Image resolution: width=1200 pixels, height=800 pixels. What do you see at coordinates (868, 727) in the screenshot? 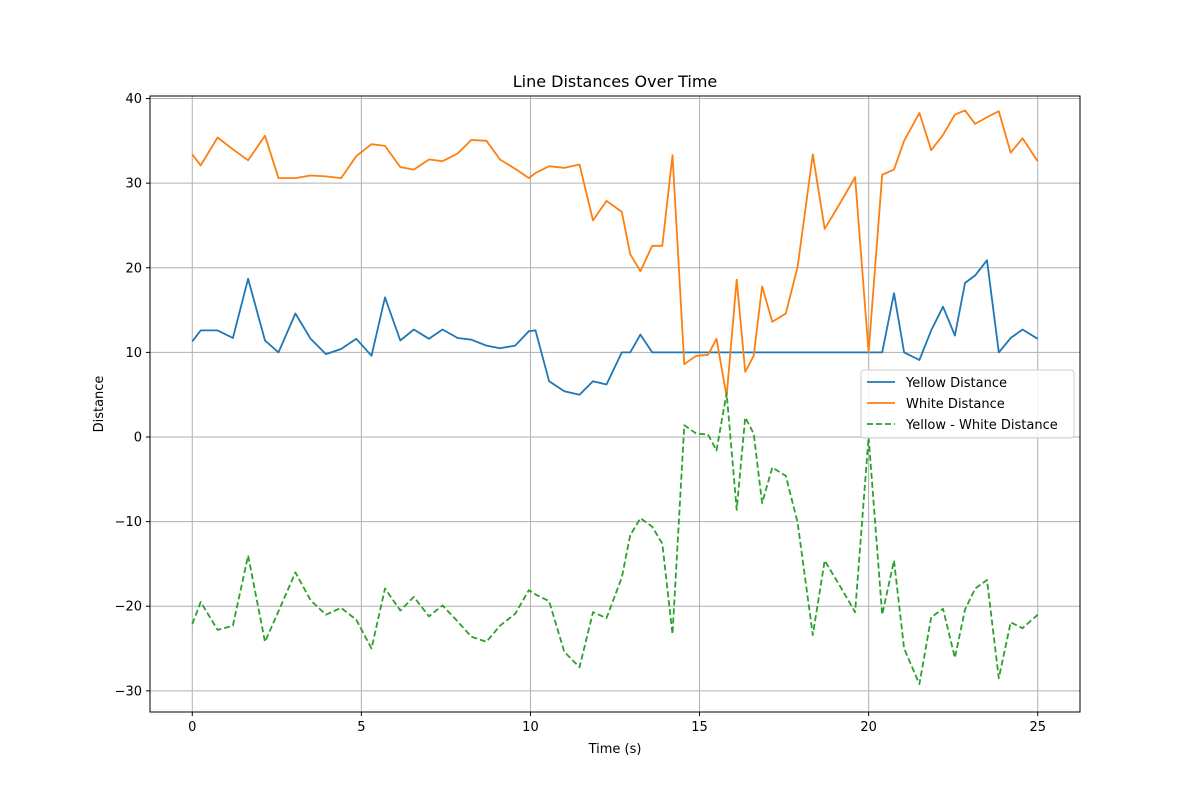
I see `x-tick-label: 20` at bounding box center [868, 727].